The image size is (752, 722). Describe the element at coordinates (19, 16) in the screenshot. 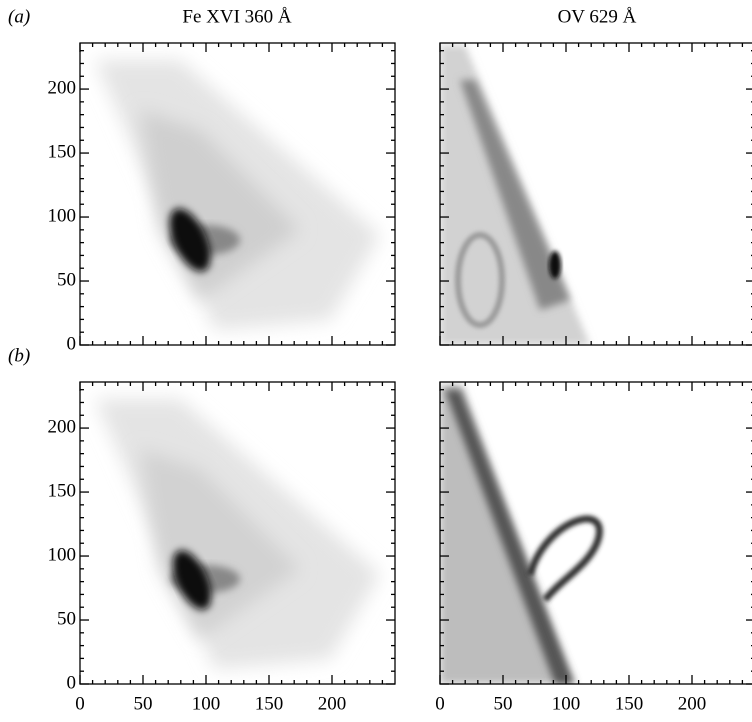

I see `panel-label: (a)` at that location.